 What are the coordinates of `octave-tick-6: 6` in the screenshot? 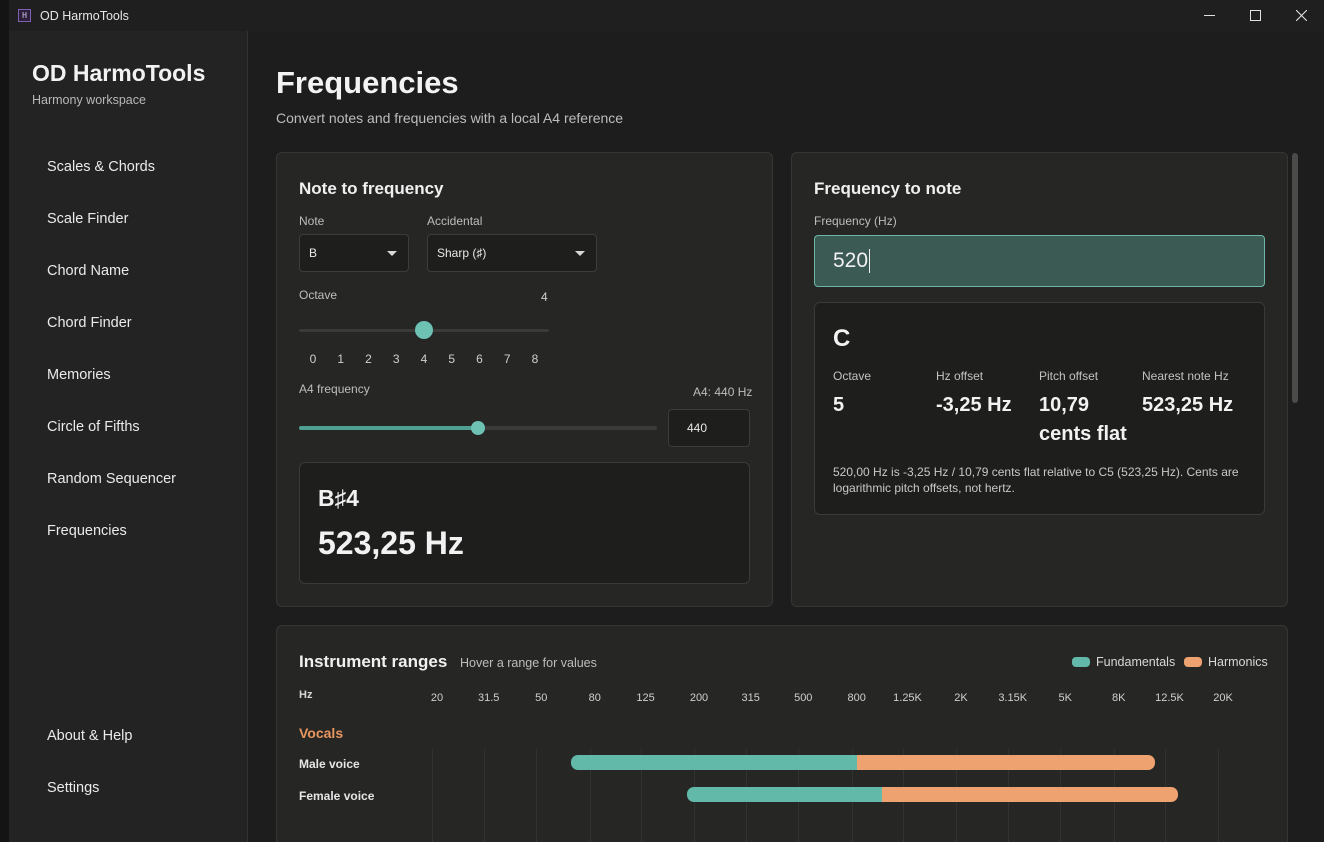 It's located at (479, 359).